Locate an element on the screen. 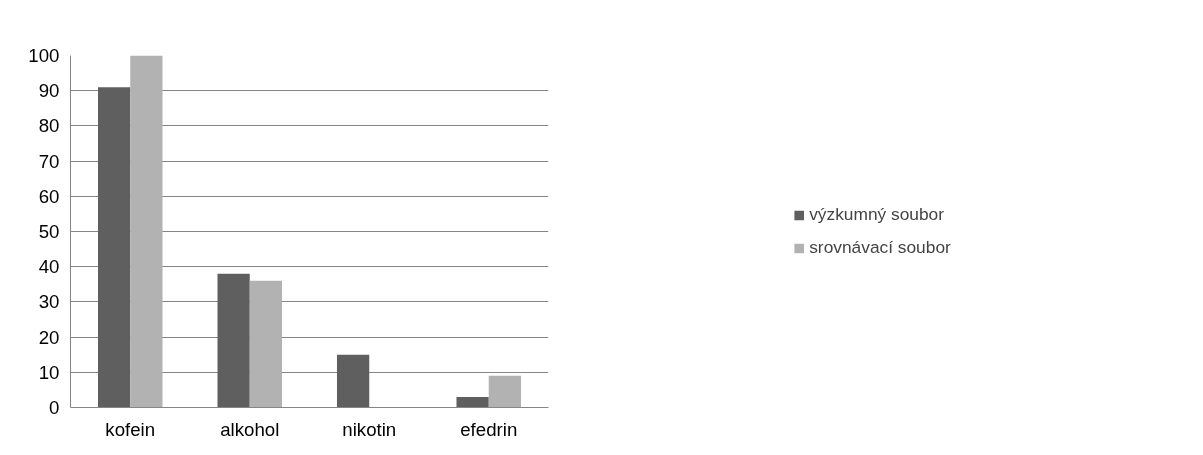  x-tick-label: alkohol is located at coordinates (250, 429).